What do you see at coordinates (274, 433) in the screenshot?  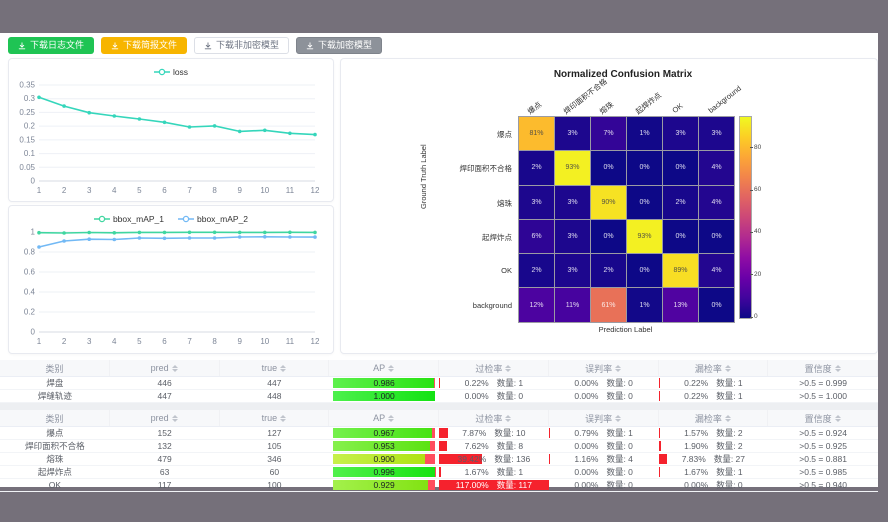 I see `true-cell: 127` at bounding box center [274, 433].